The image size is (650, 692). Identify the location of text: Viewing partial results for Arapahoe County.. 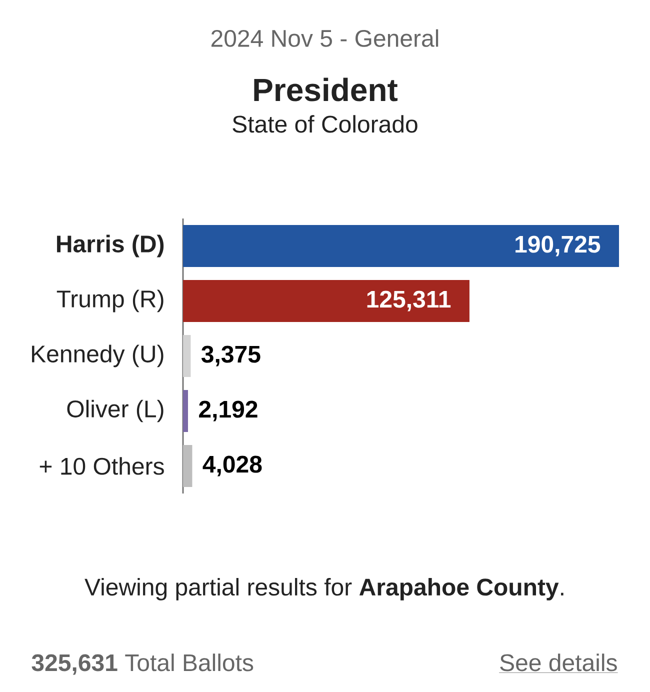
(324, 589).